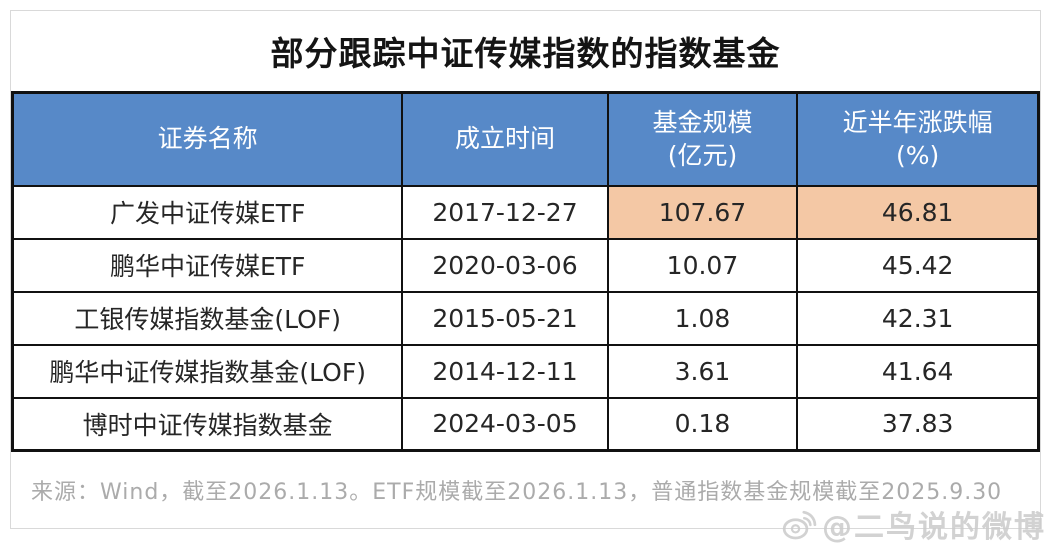  What do you see at coordinates (918, 156) in the screenshot?
I see `header-sub-label: (%)` at bounding box center [918, 156].